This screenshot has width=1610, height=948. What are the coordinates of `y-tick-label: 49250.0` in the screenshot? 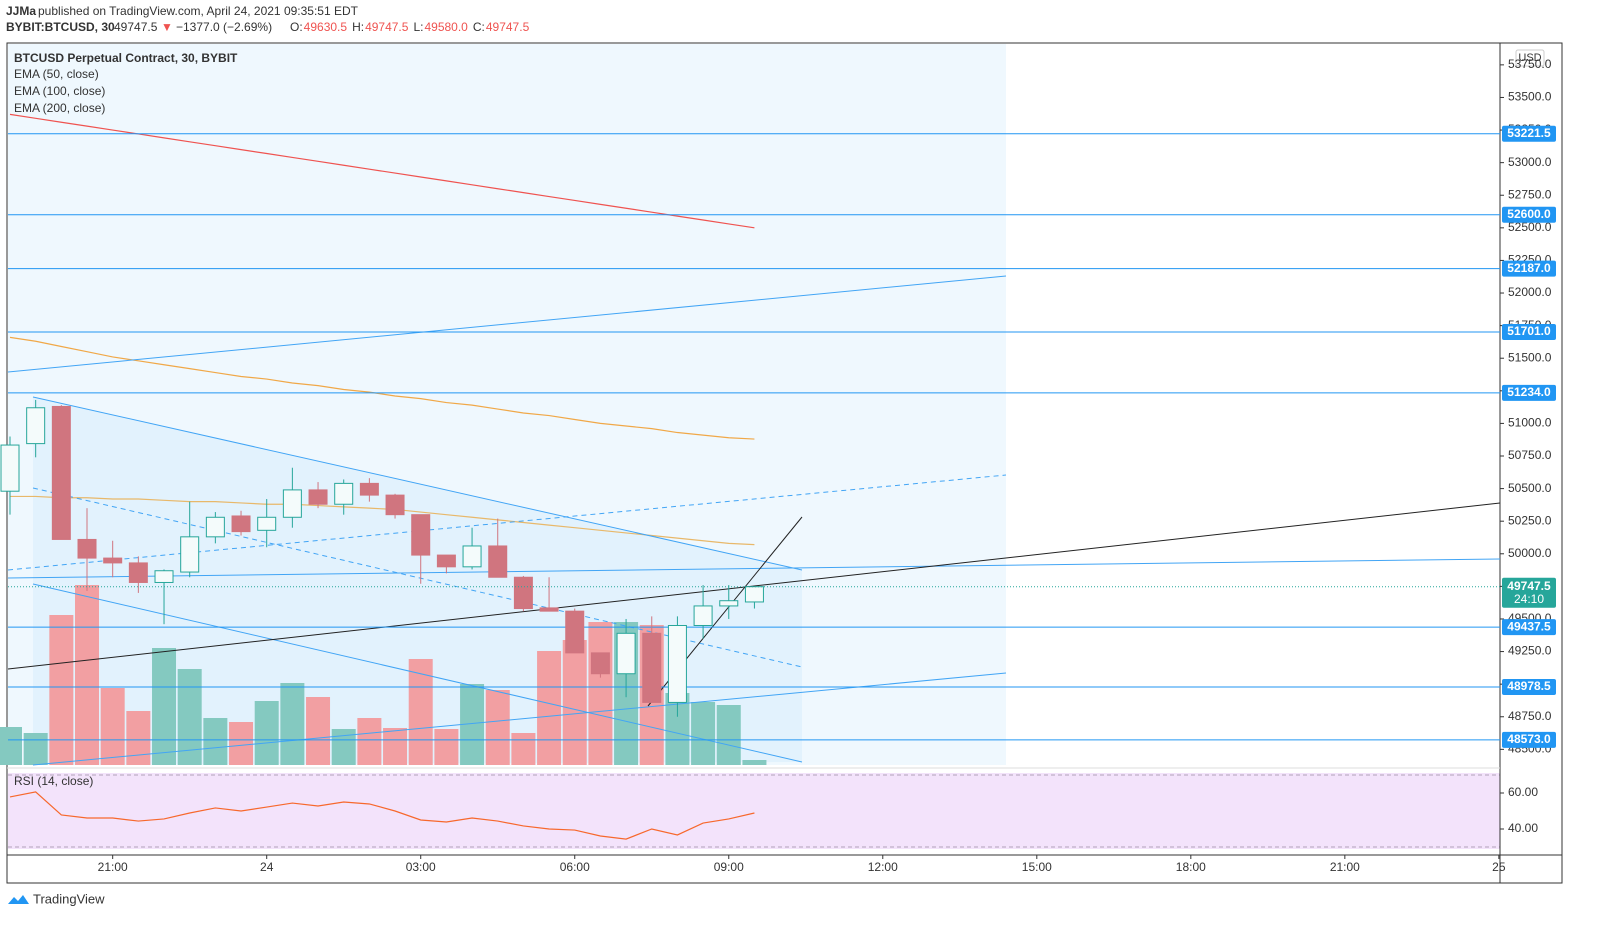 It's located at (1530, 651).